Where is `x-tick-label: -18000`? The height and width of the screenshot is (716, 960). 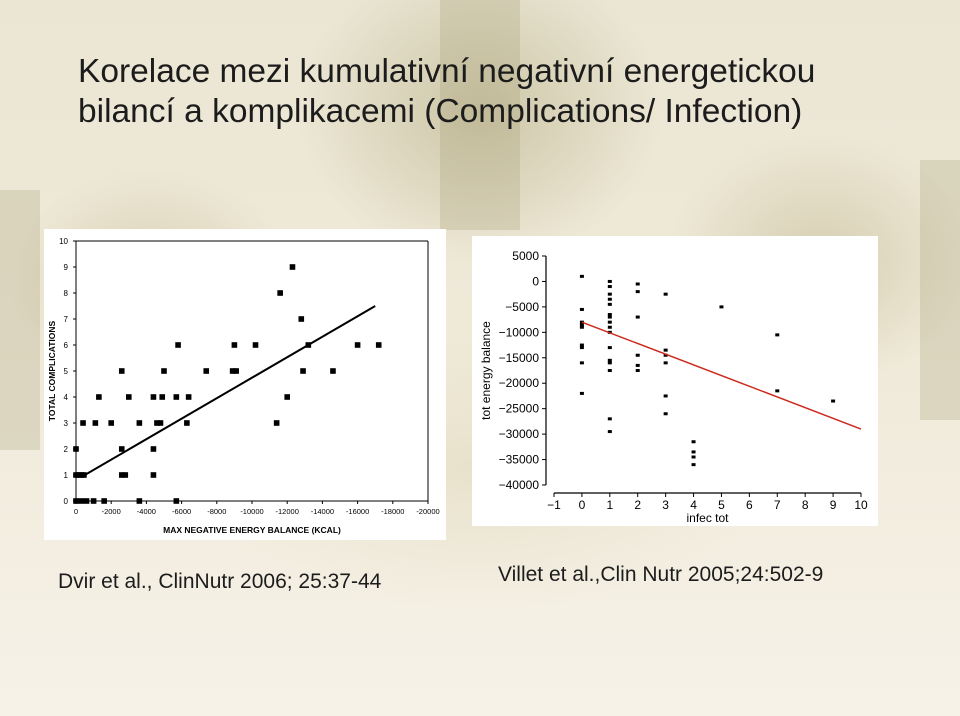
x-tick-label: -18000 is located at coordinates (392, 511).